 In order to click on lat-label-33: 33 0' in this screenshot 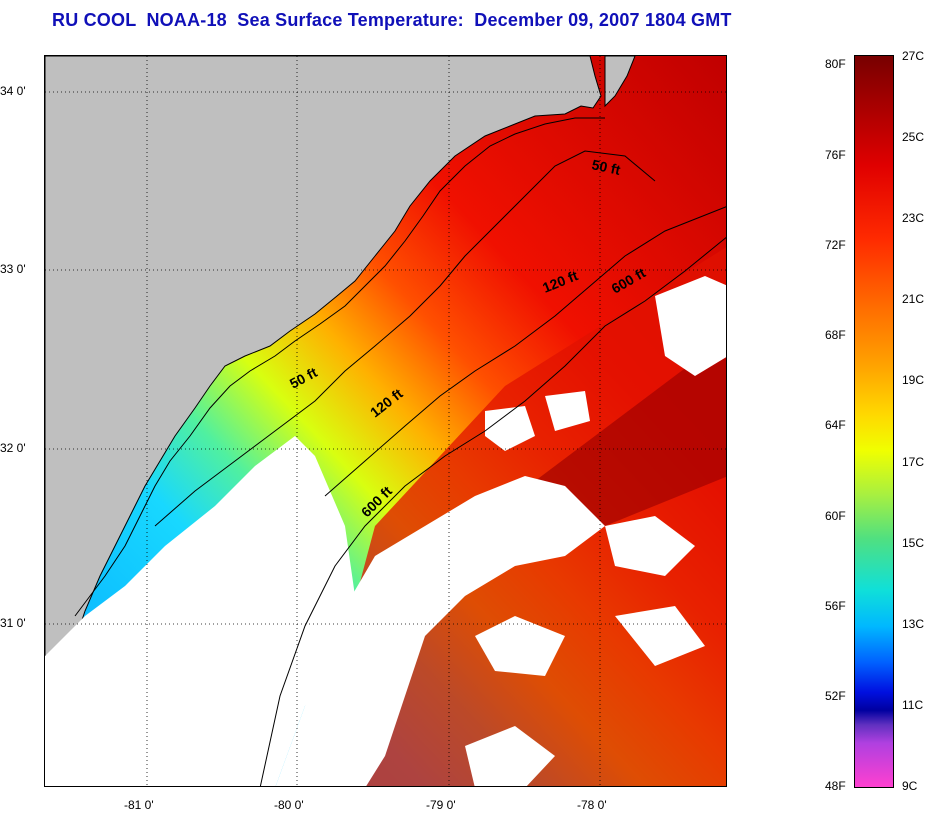, I will do `click(13, 269)`.